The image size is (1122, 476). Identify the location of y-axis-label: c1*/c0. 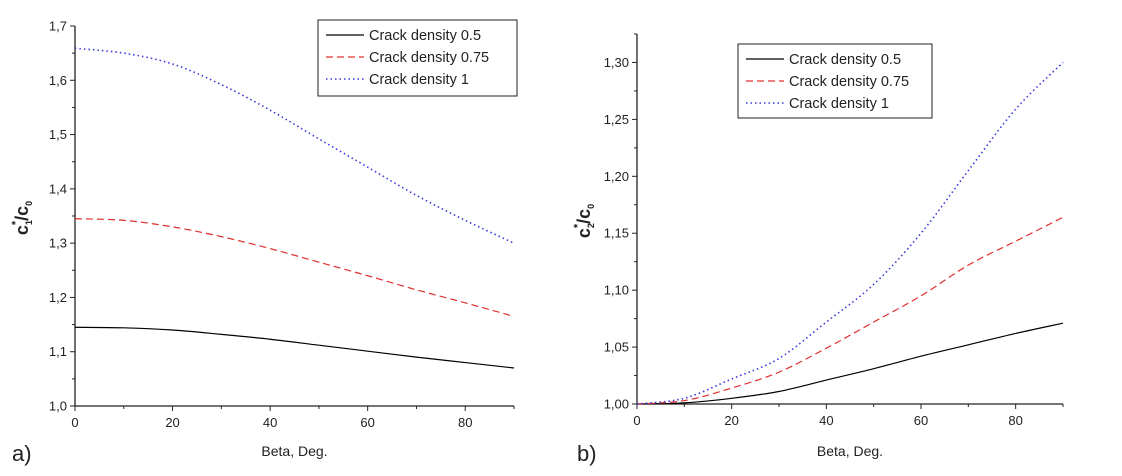
(22, 218).